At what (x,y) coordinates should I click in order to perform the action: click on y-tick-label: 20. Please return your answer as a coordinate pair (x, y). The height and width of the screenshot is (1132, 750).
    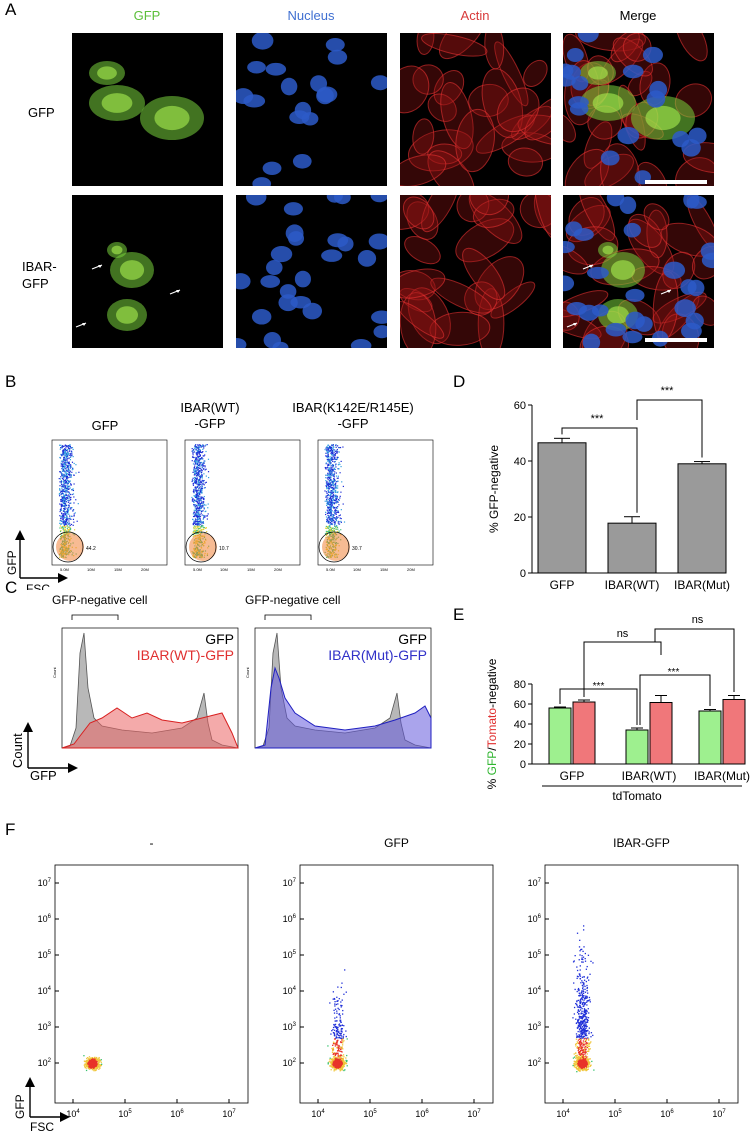
    Looking at the image, I should click on (520, 745).